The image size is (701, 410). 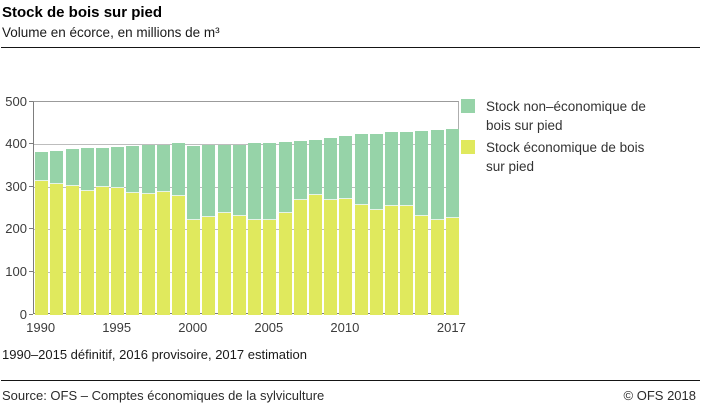 I want to click on bar-segment-non-economic-2001, so click(x=209, y=181).